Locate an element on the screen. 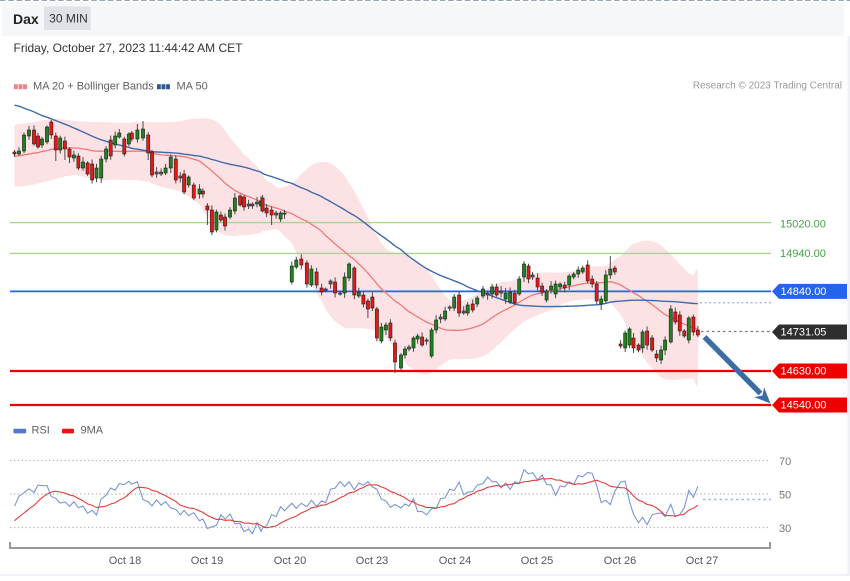 The height and width of the screenshot is (581, 850). svg-text: 9MA is located at coordinates (92, 431).